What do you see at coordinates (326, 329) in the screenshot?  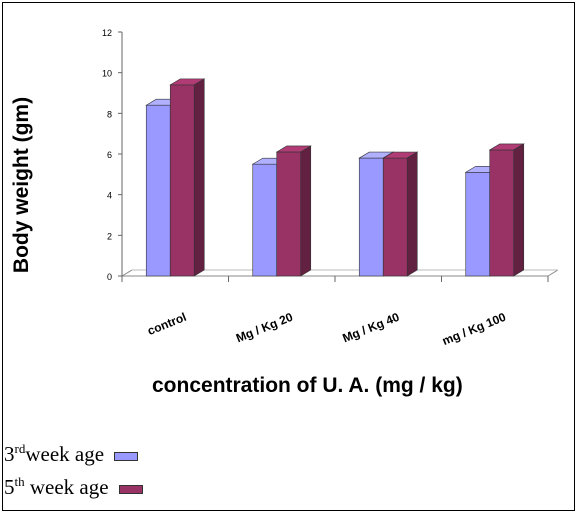 I see `chart-categories: control Mg / Kg 20 Mg / Kg 40 mg / Kg 100` at bounding box center [326, 329].